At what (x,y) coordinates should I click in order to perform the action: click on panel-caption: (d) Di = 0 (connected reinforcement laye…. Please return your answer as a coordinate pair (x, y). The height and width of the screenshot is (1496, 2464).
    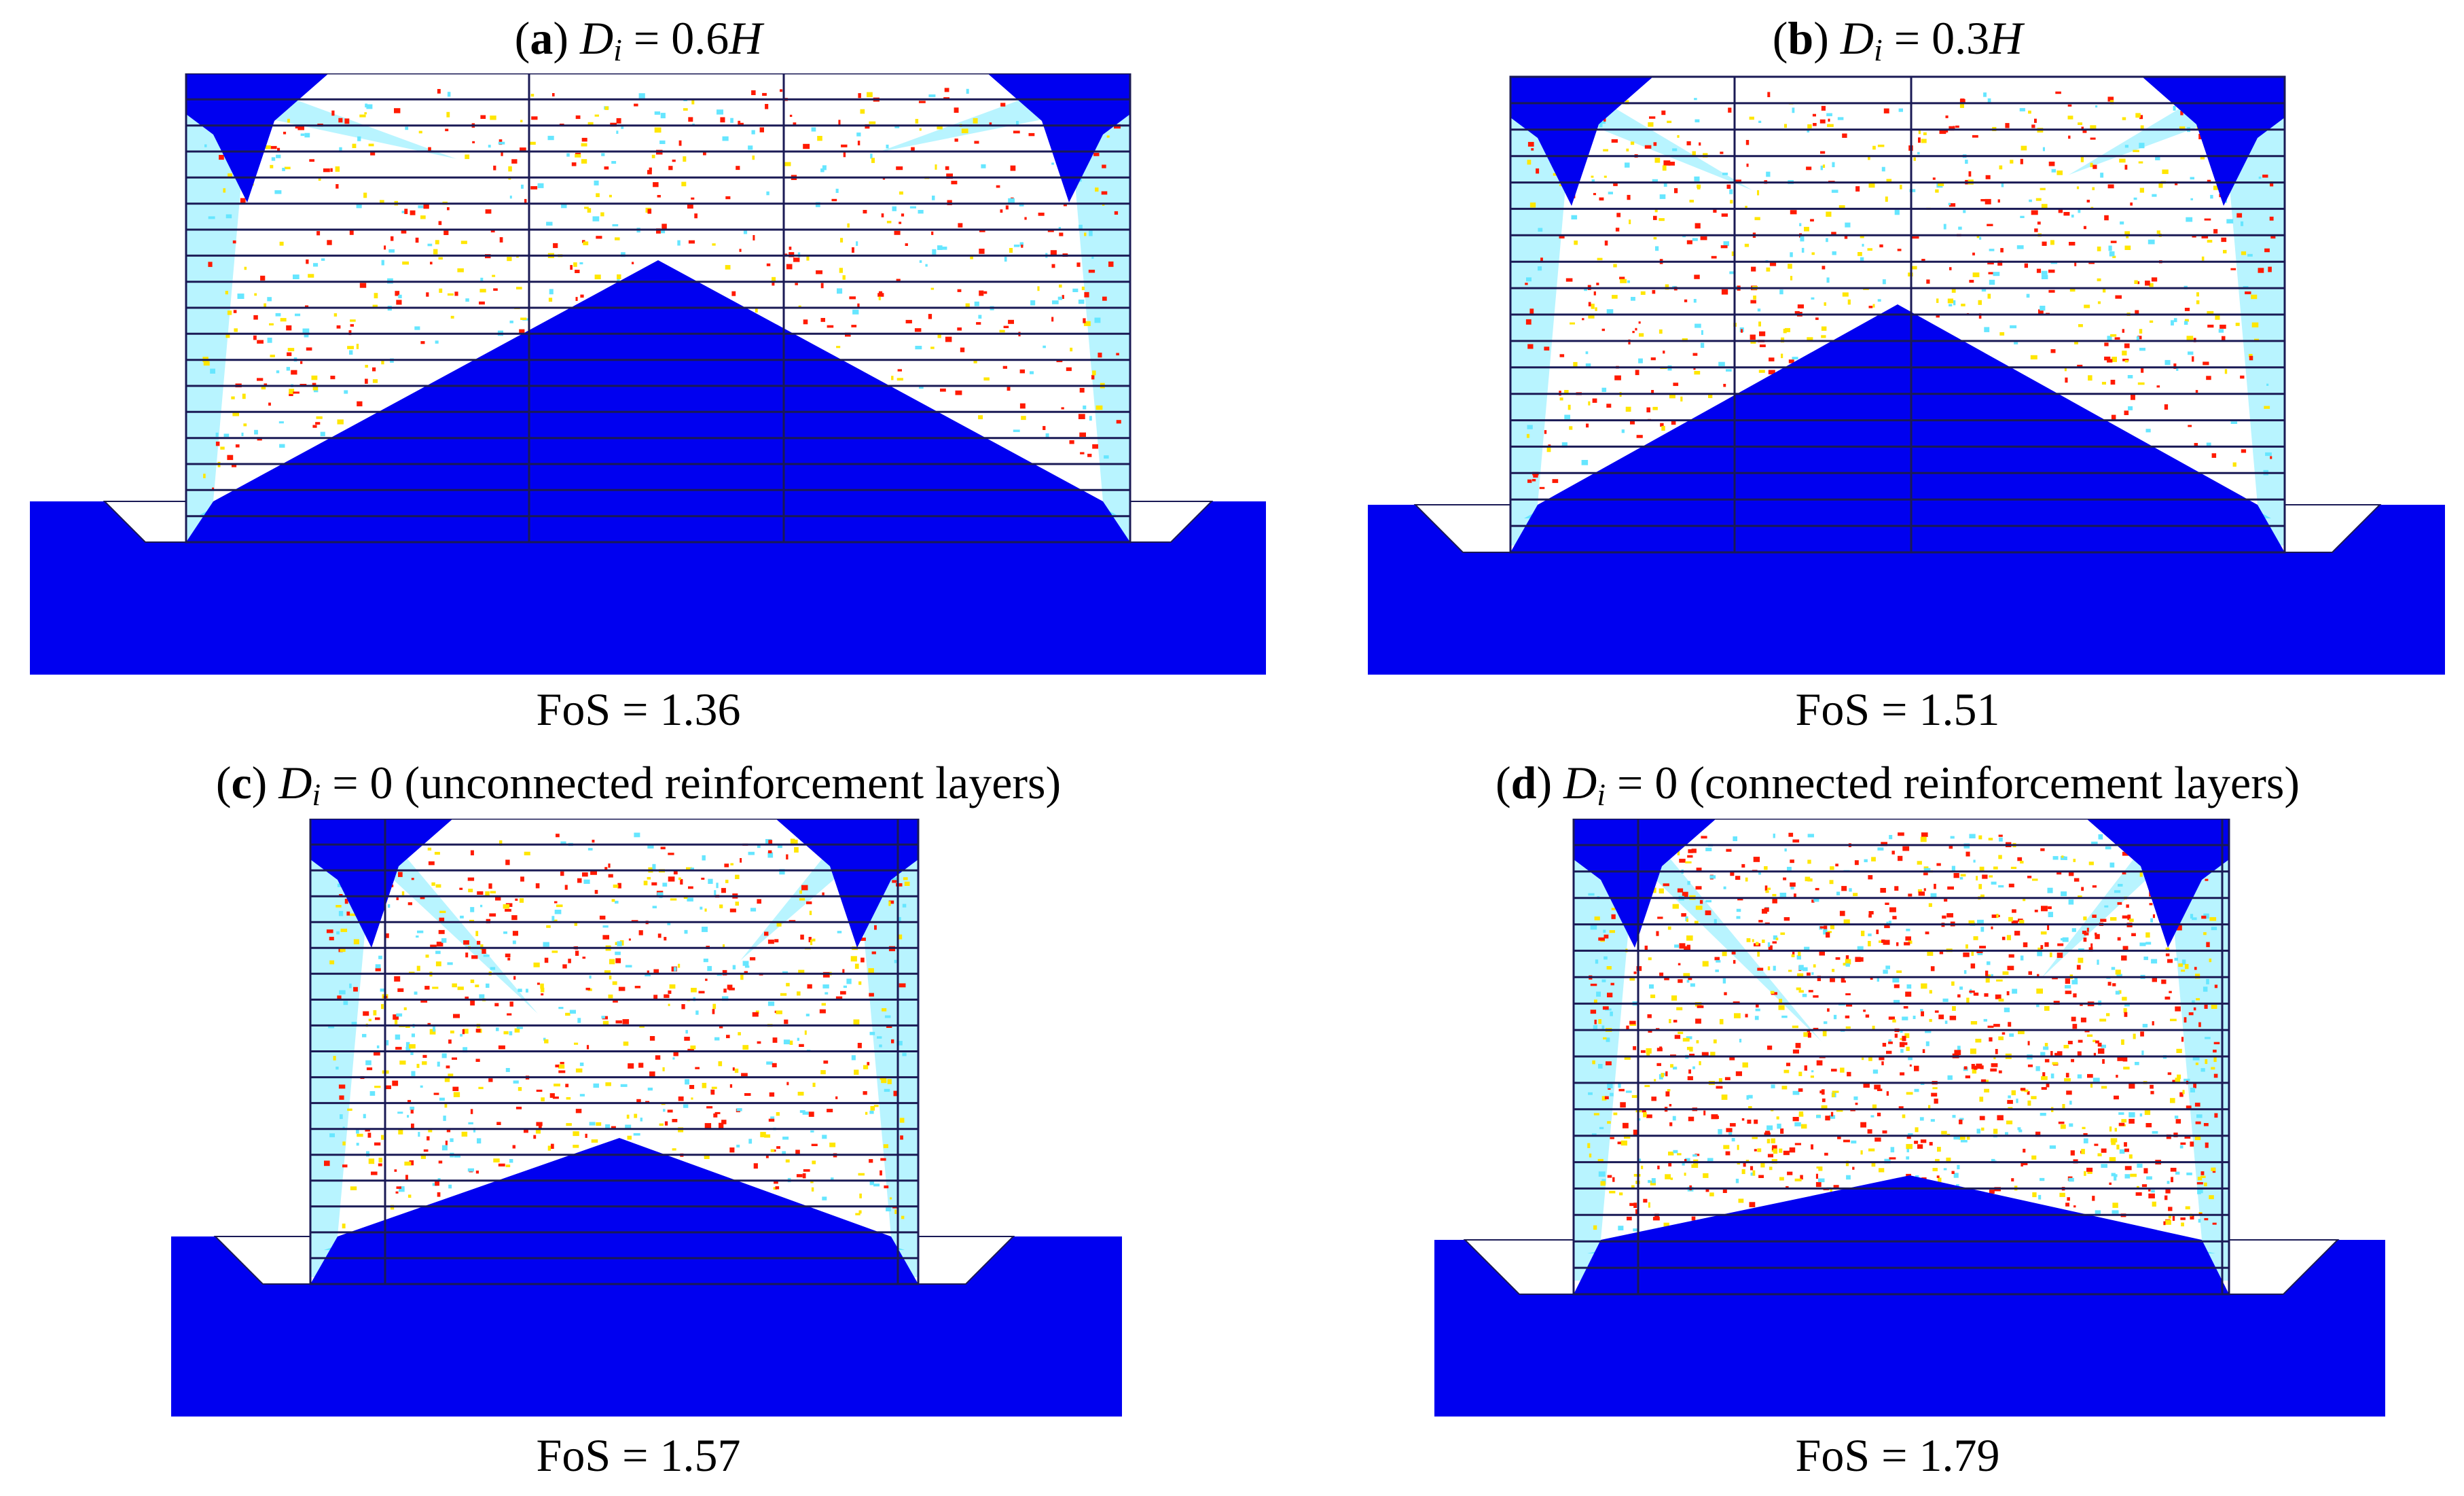
    Looking at the image, I should click on (1898, 784).